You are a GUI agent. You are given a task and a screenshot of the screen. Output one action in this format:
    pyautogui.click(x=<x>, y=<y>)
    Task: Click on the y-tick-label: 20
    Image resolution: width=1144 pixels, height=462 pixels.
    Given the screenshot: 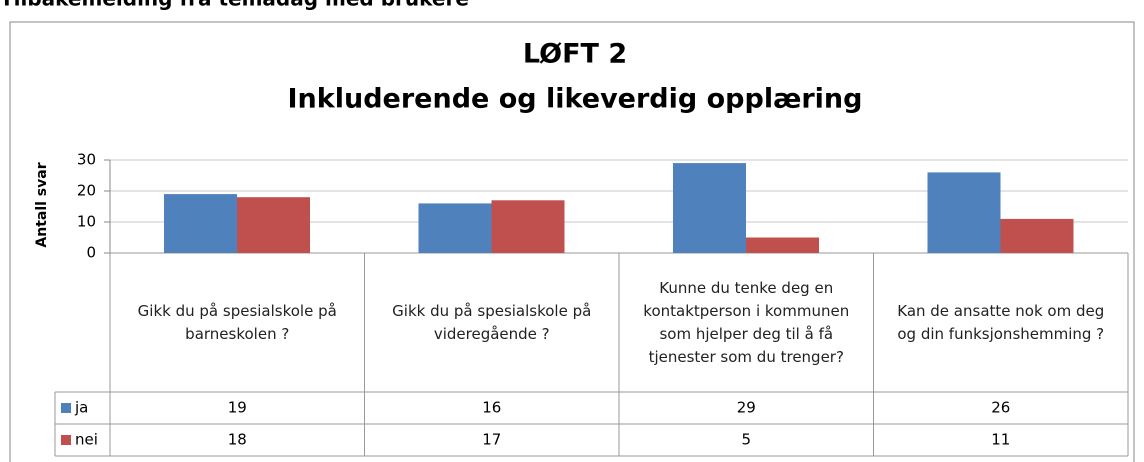 What is the action you would take?
    pyautogui.click(x=86, y=191)
    